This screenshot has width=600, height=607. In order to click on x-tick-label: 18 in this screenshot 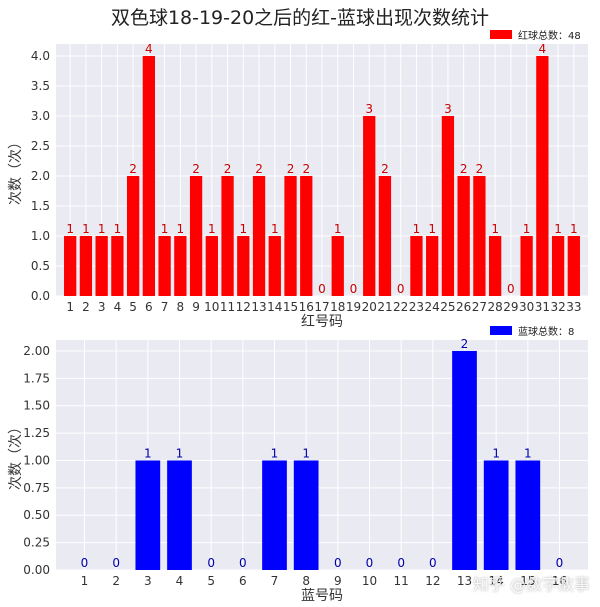, I will do `click(337, 307)`.